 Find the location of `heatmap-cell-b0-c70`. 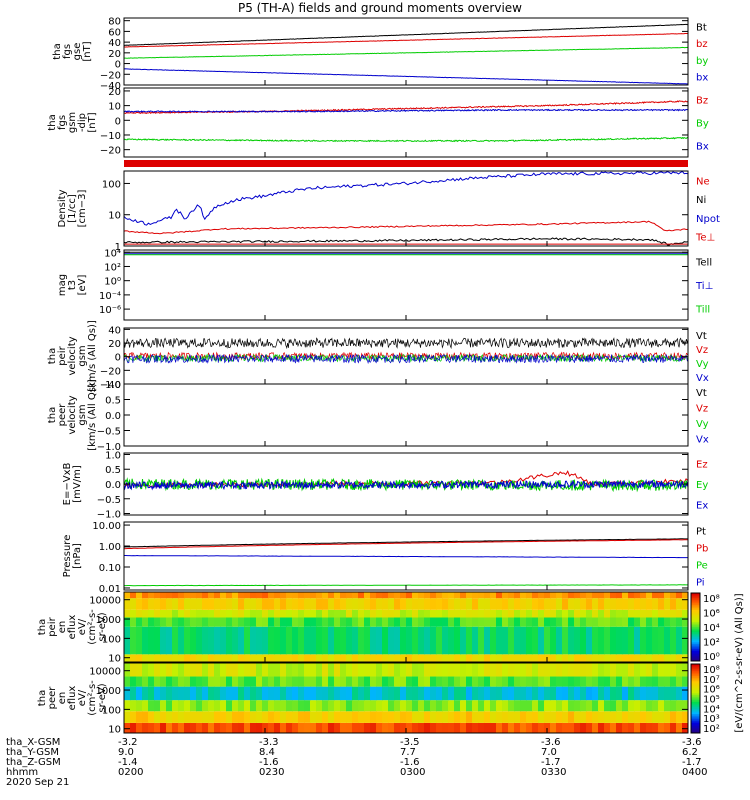

heatmap-cell-b0-c70 is located at coordinates (547, 727).